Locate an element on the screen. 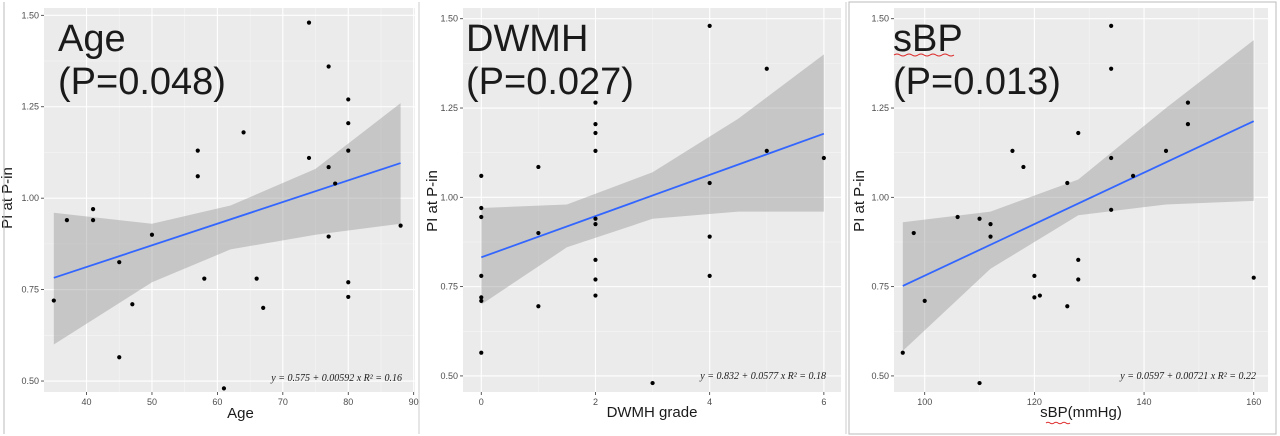 The width and height of the screenshot is (1280, 436). x-tick-label: 80 is located at coordinates (348, 402).